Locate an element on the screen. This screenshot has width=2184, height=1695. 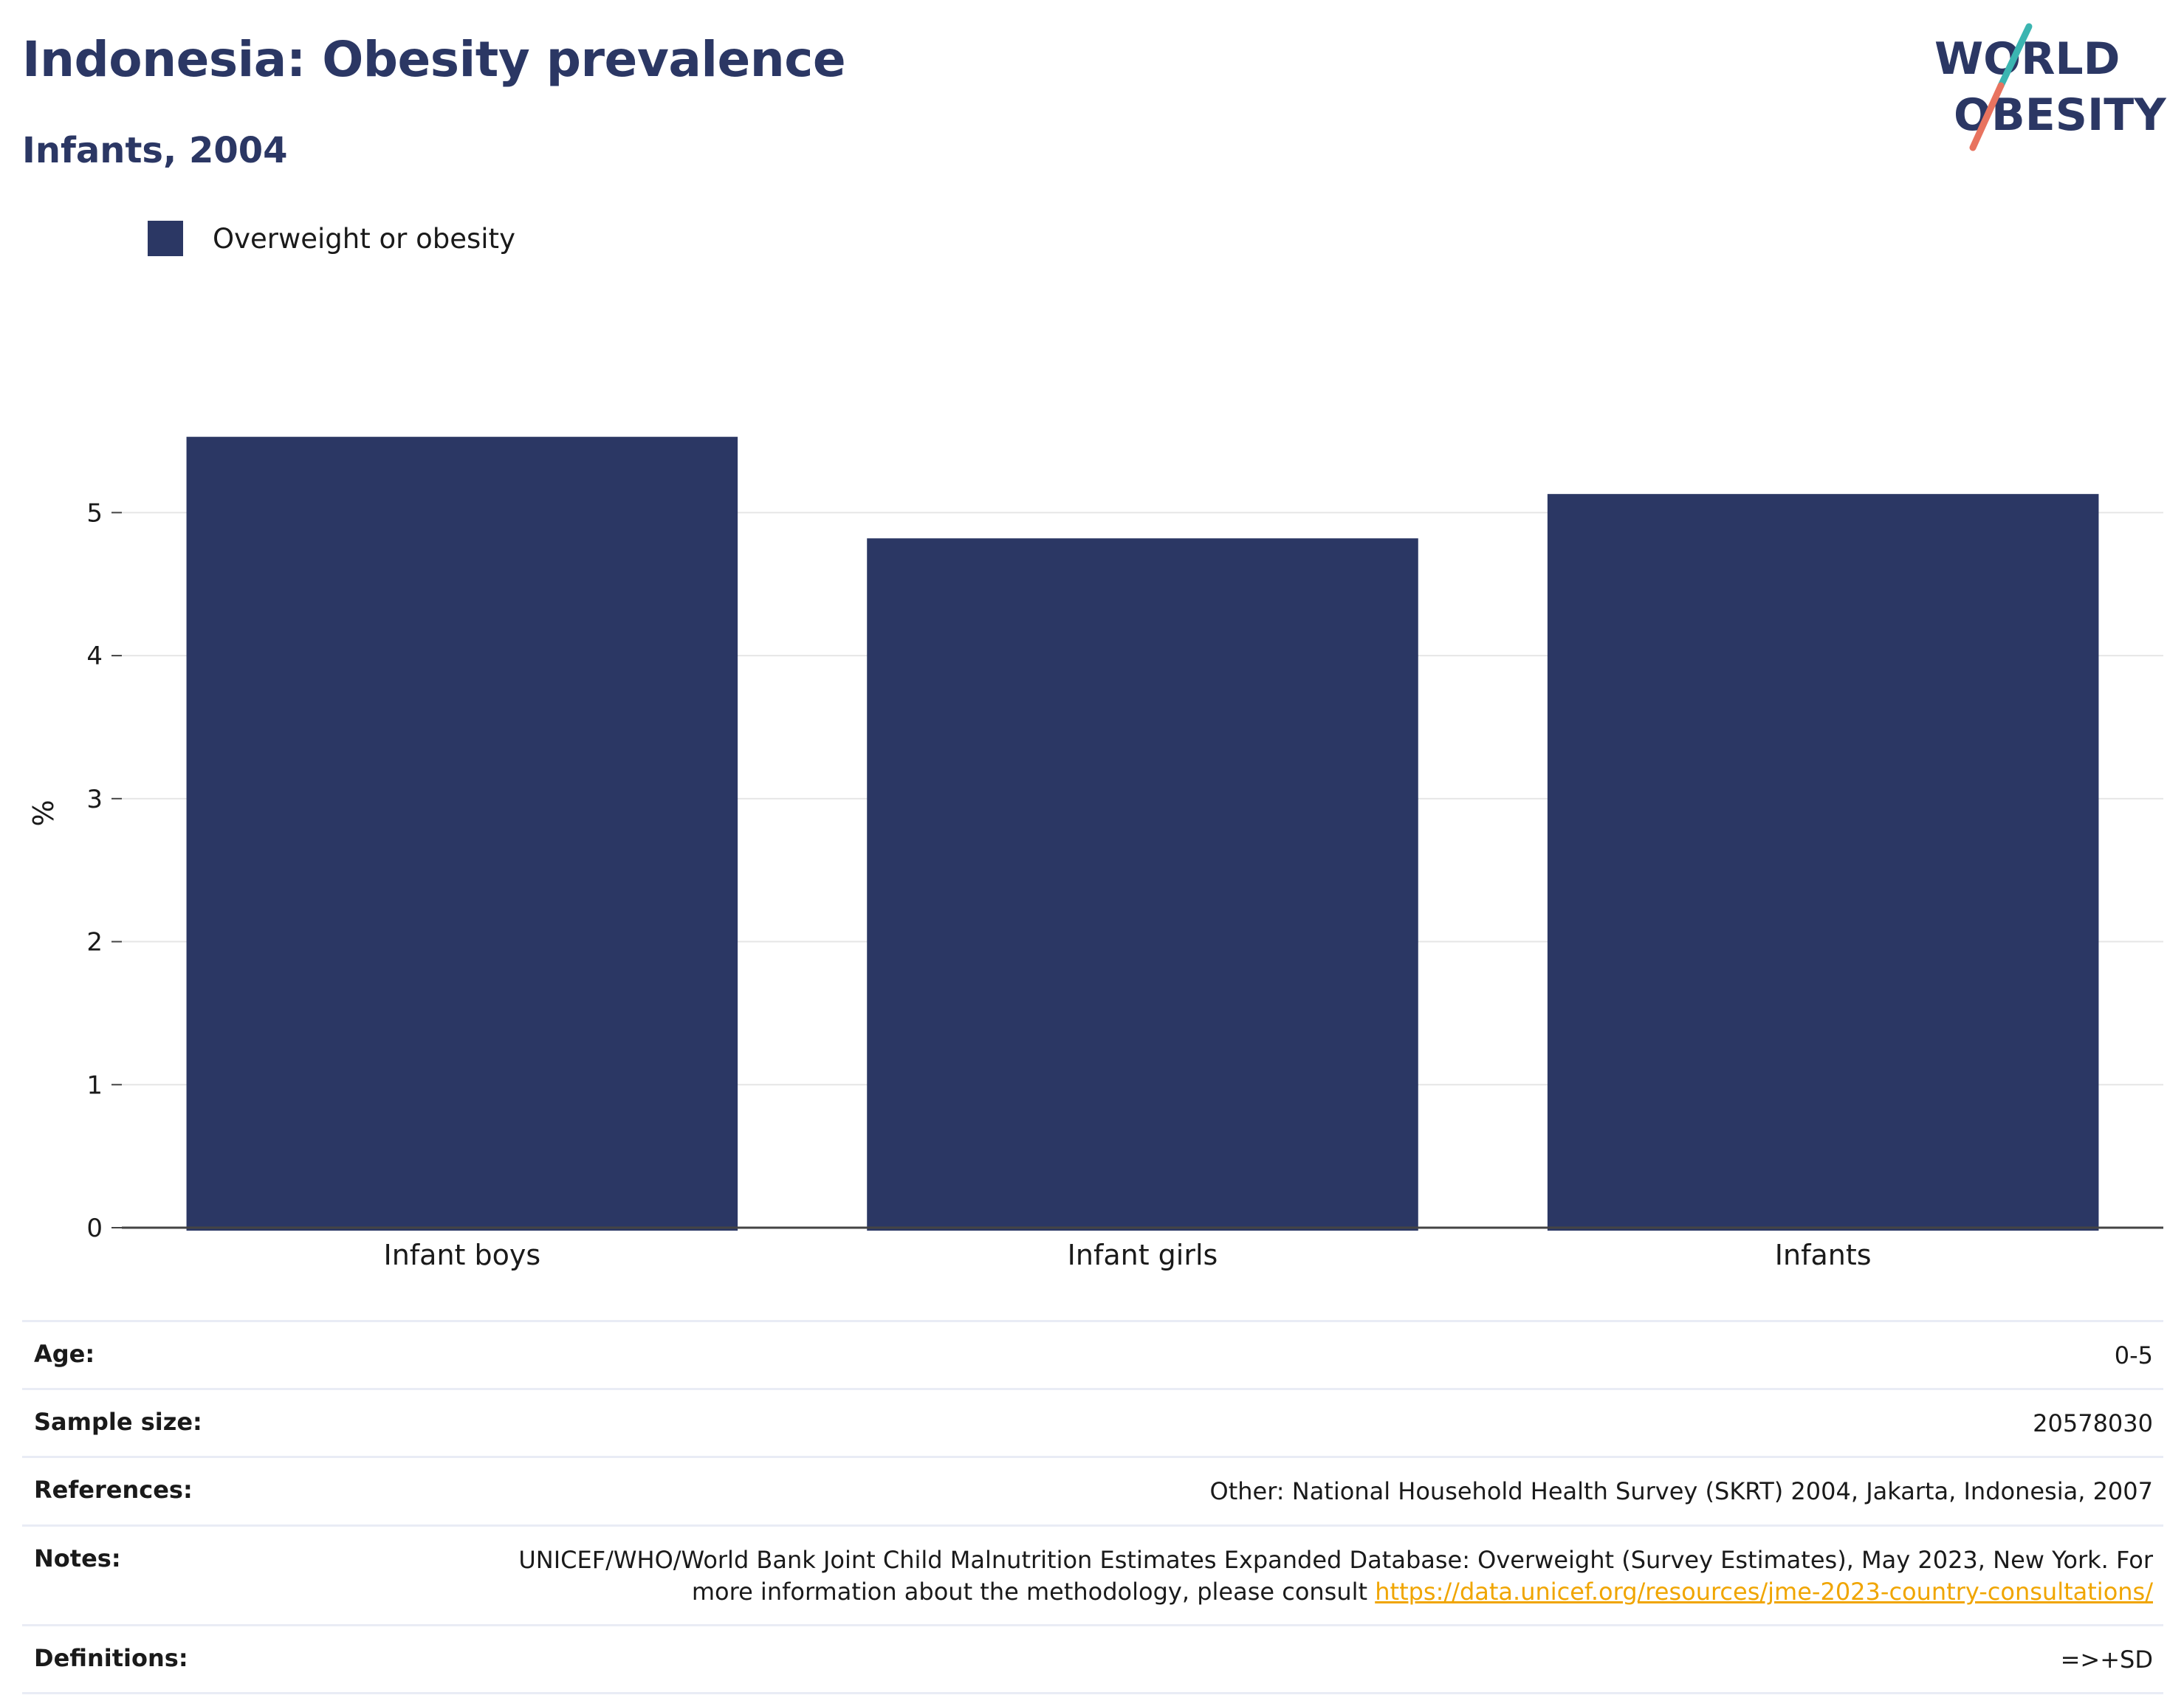
y-tick-label: 3 is located at coordinates (95, 799).